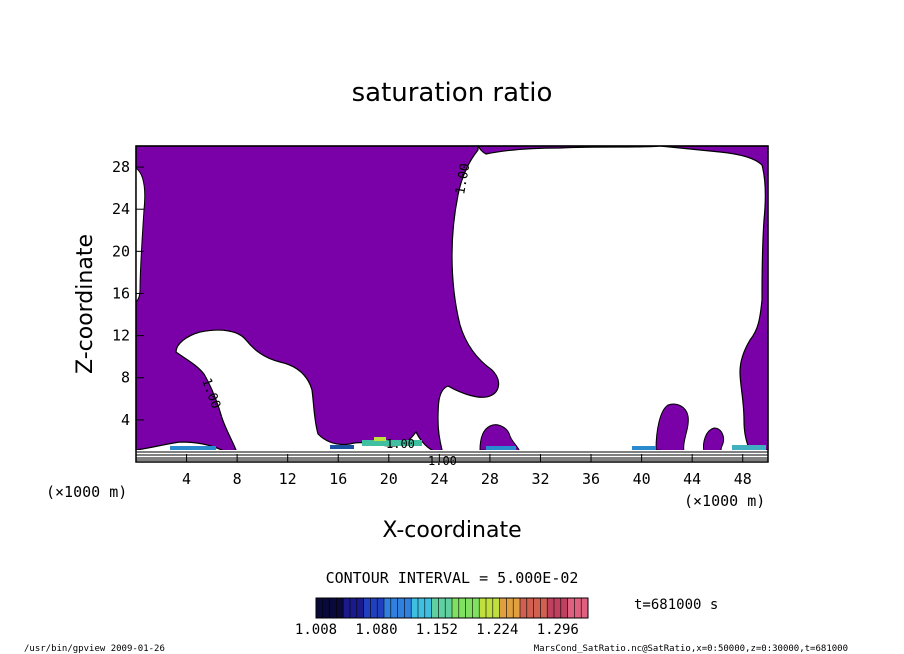 This screenshot has height=654, width=904. What do you see at coordinates (540, 479) in the screenshot?
I see `x-tick-label: 32` at bounding box center [540, 479].